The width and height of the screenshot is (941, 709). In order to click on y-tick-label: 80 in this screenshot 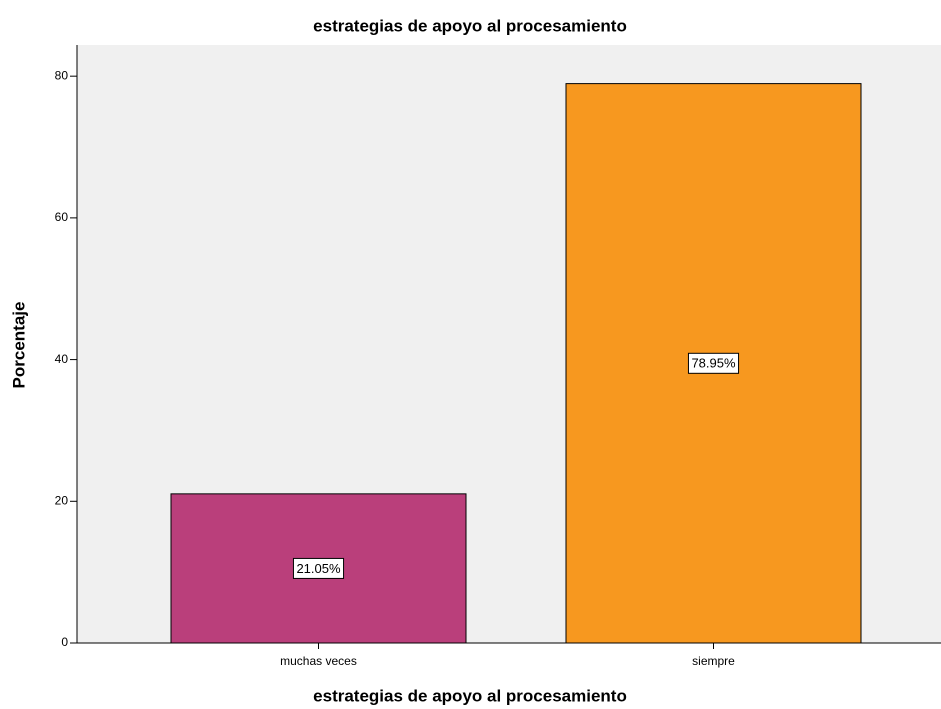, I will do `click(62, 75)`.